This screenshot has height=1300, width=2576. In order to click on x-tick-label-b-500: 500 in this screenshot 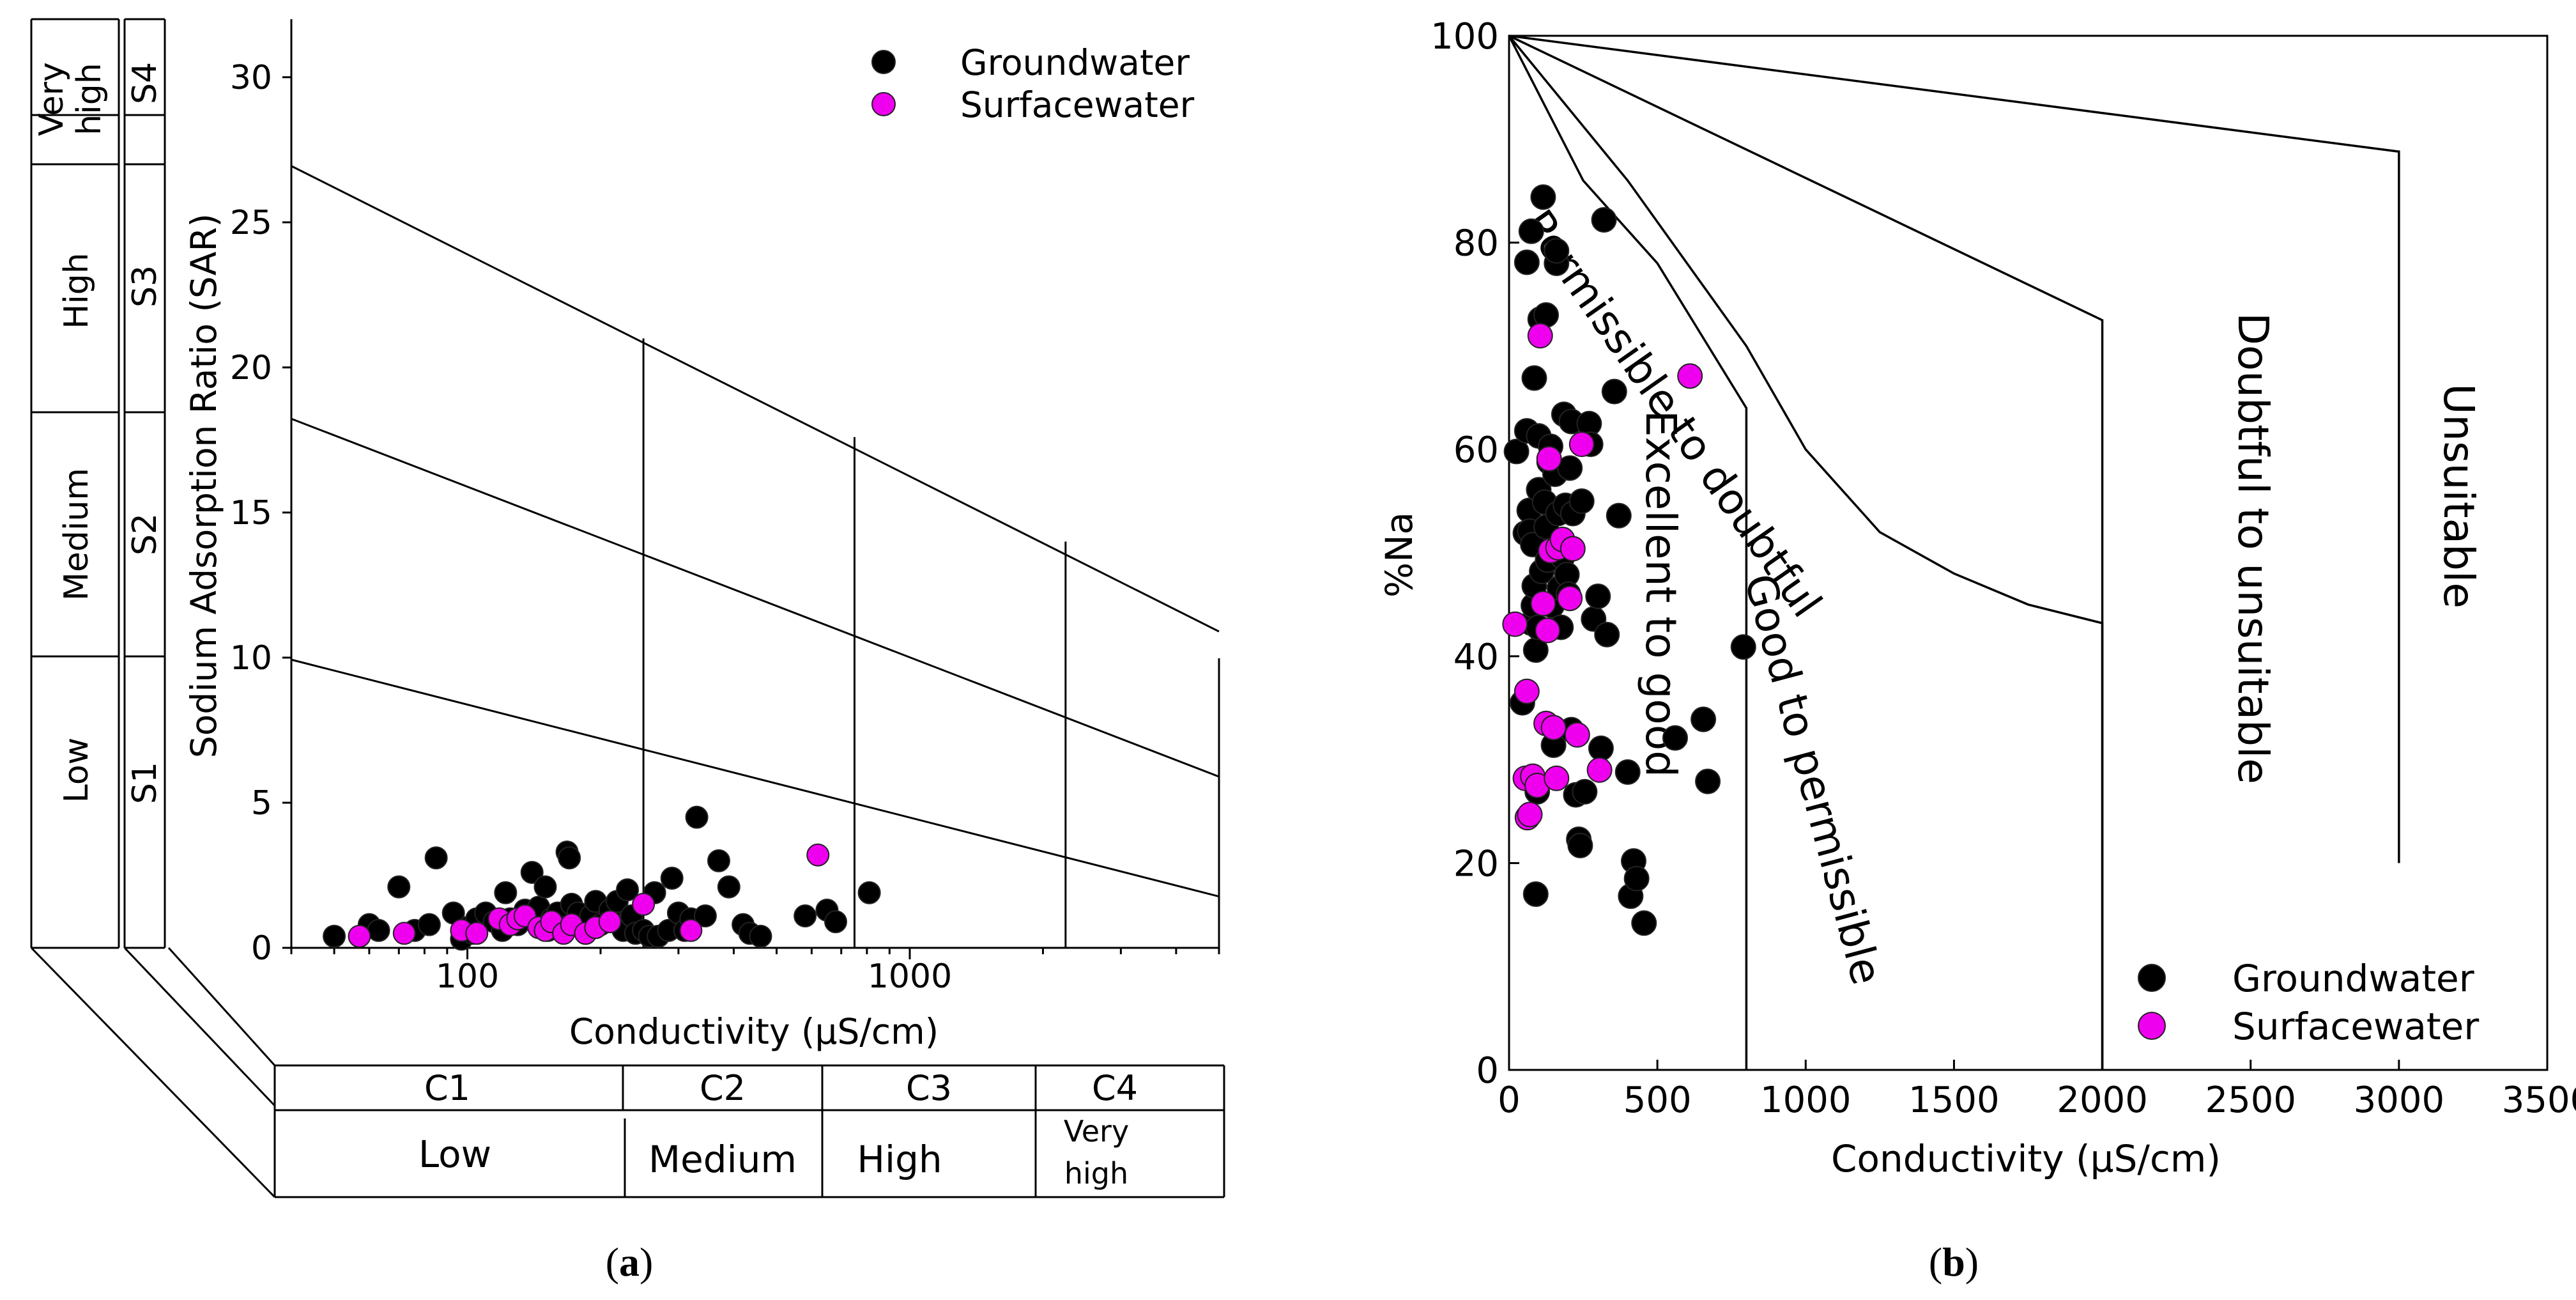, I will do `click(1657, 1100)`.